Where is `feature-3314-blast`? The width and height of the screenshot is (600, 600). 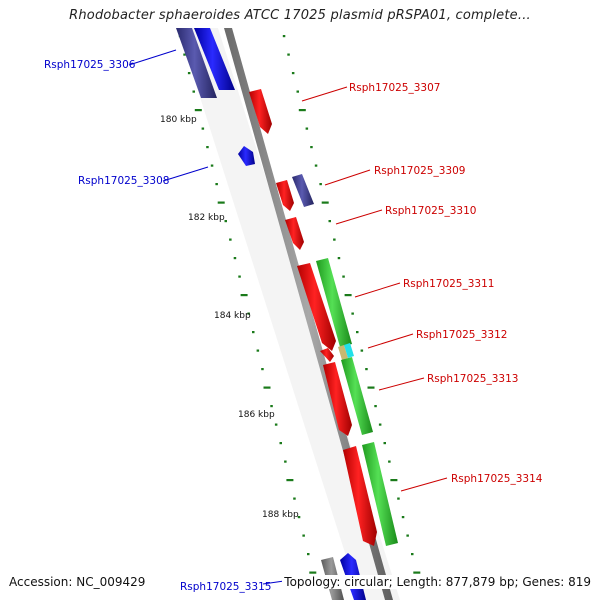 feature-3314-blast is located at coordinates (380, 494).